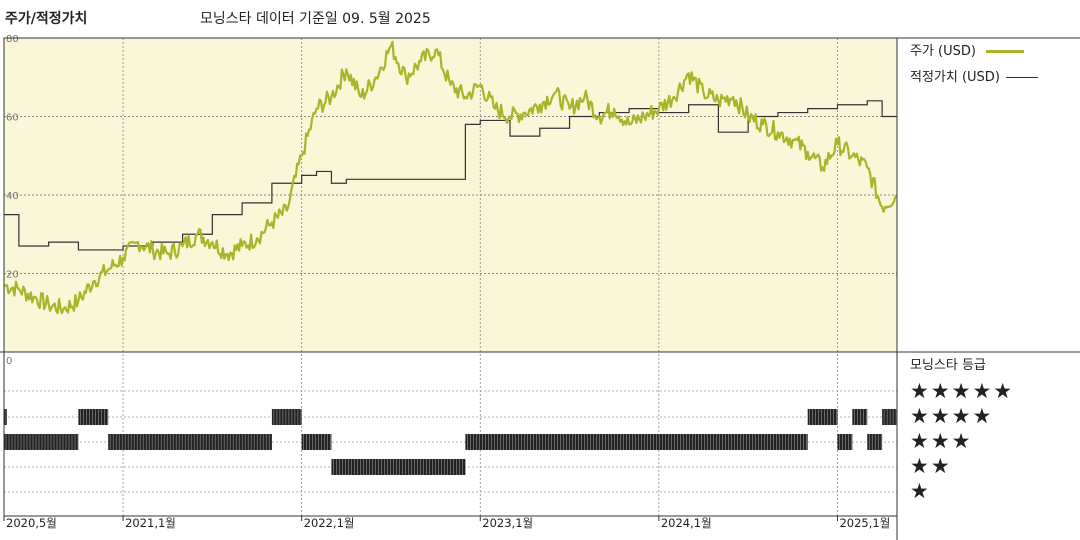  I want to click on x-tick-label: 2020,5월, so click(31, 523).